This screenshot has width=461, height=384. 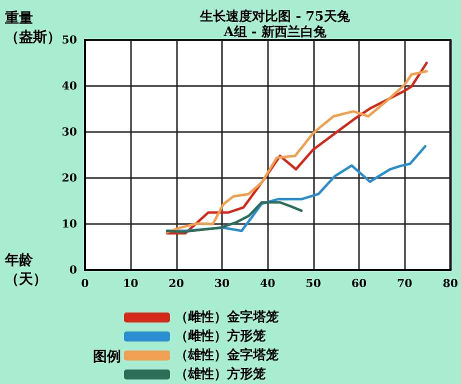 I want to click on chart-subtitle: A组 - 新西兰白兔, so click(x=275, y=32).